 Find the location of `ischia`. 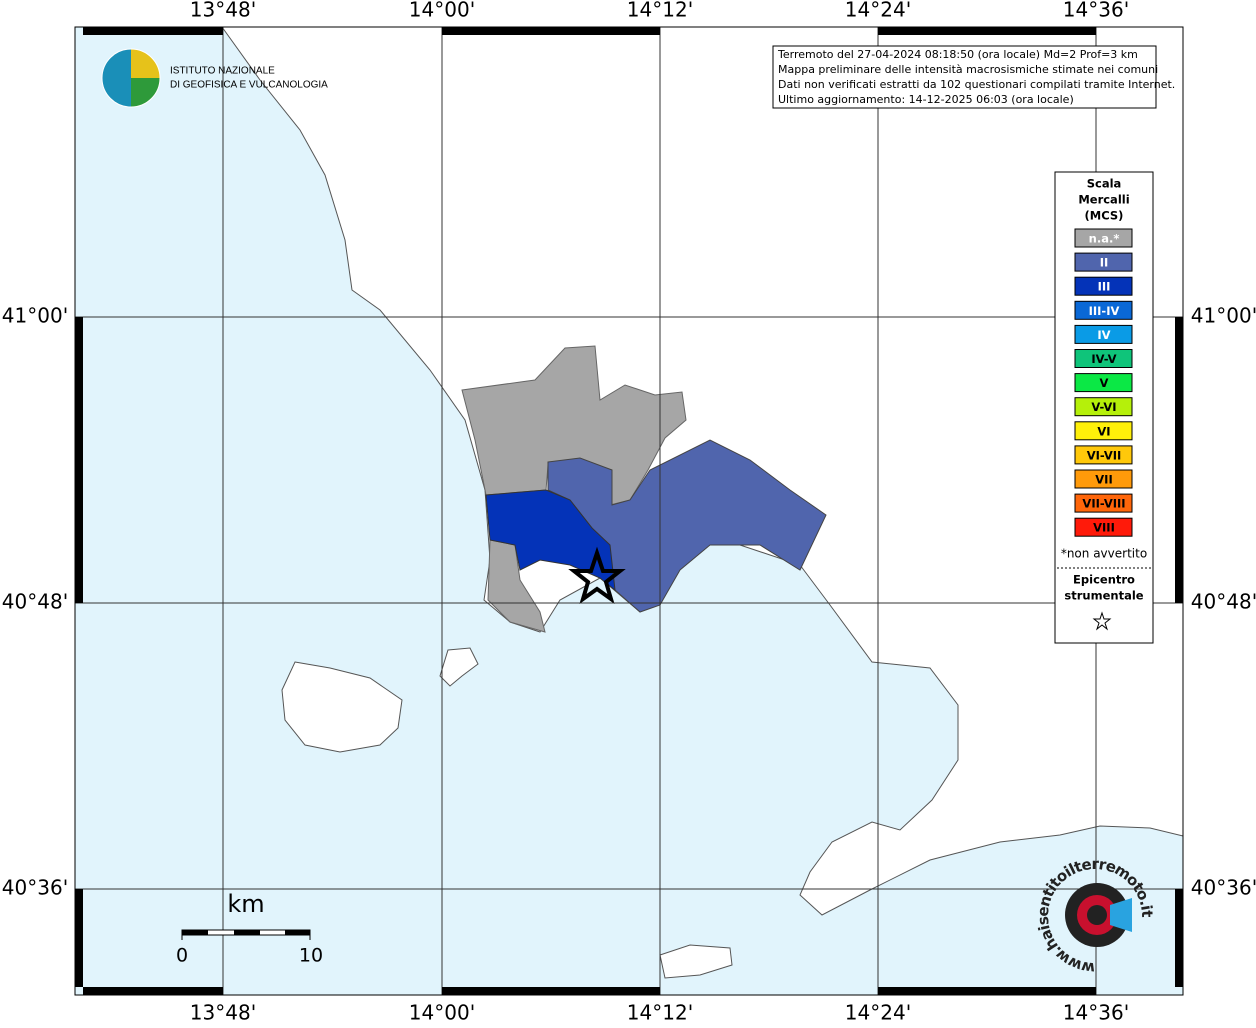

ischia is located at coordinates (342, 707).